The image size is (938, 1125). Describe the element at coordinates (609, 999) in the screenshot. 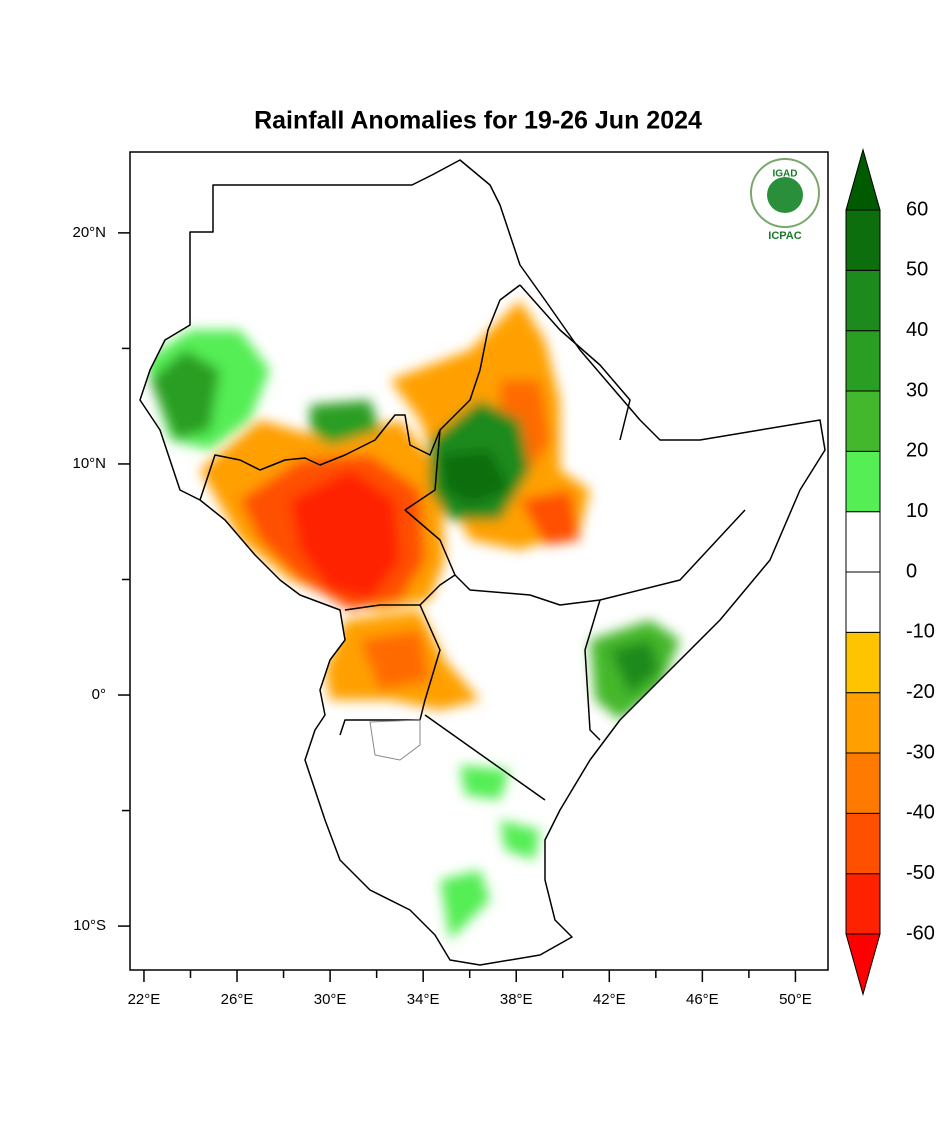

I see `x-tick-label: 42°E` at that location.